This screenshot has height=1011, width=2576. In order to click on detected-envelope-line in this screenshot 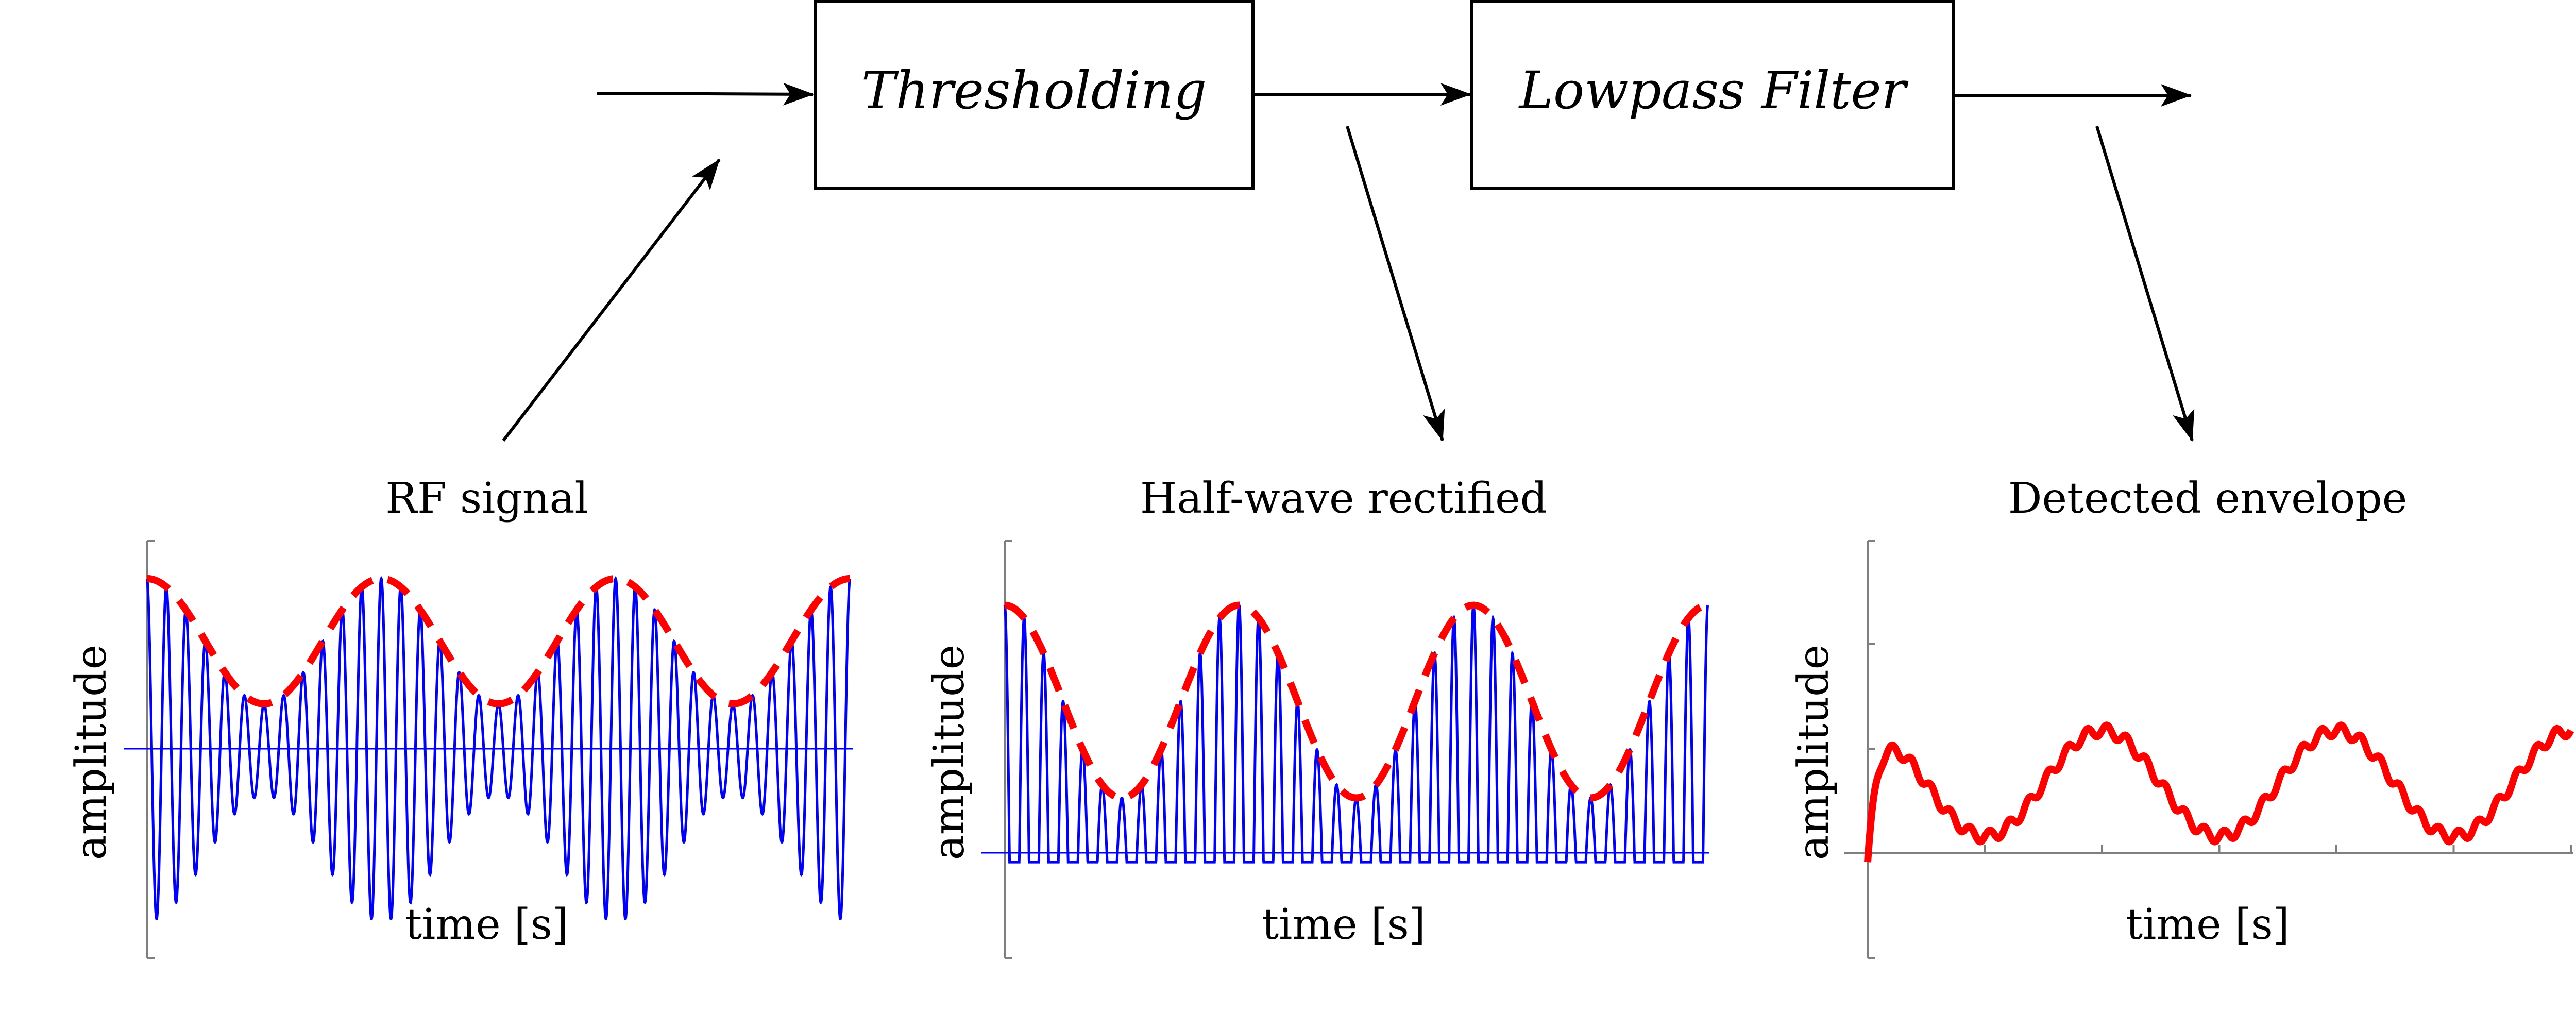, I will do `click(2219, 792)`.